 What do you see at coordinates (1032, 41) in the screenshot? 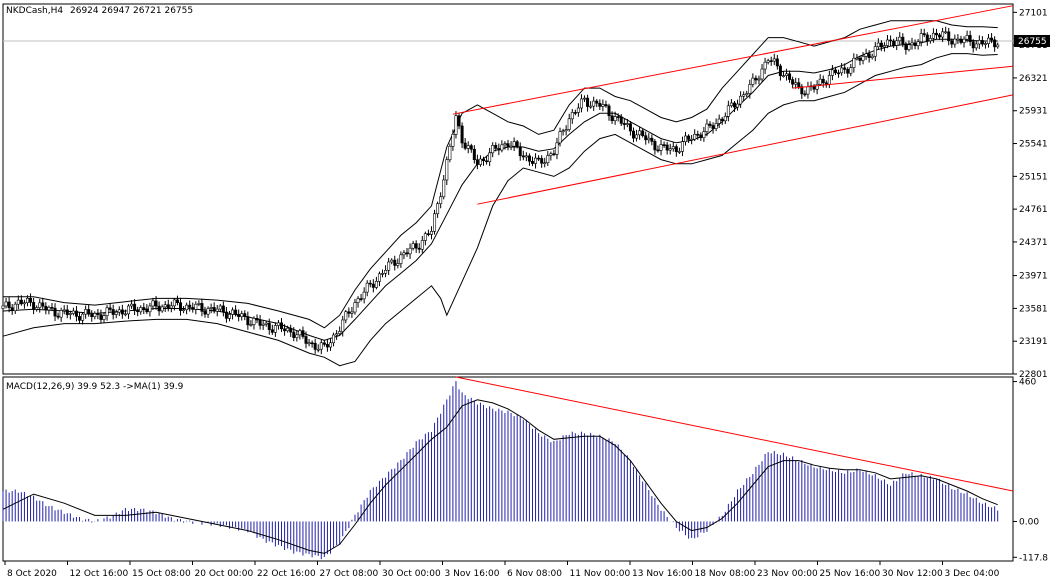
I see `current-price-marker` at bounding box center [1032, 41].